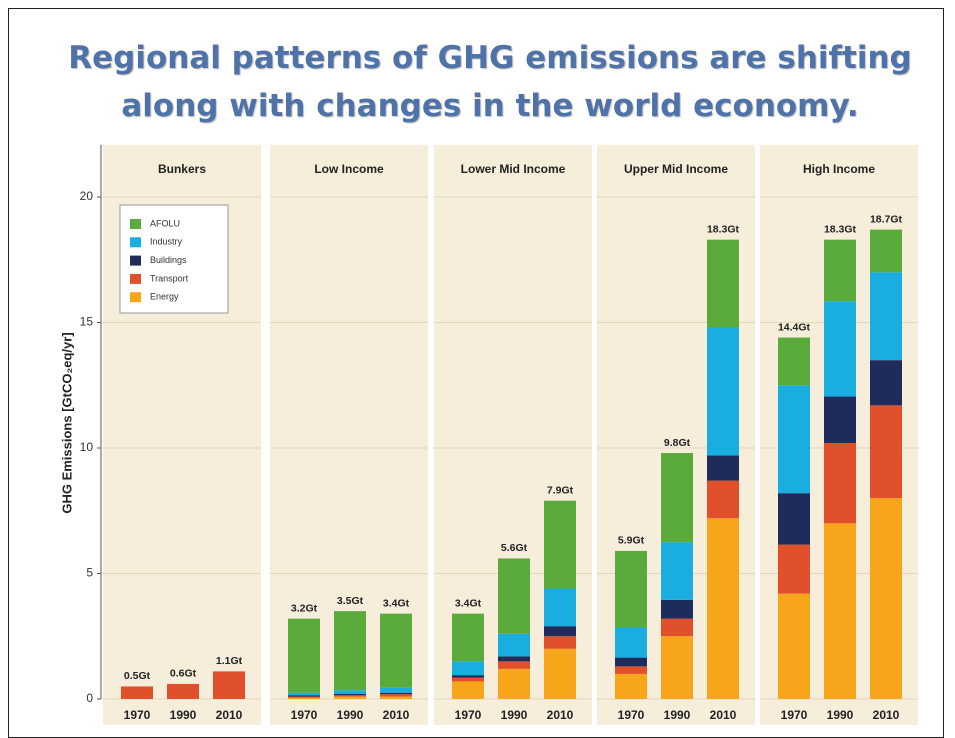 This screenshot has width=955, height=738. I want to click on total-label: 14.4Gt, so click(794, 327).